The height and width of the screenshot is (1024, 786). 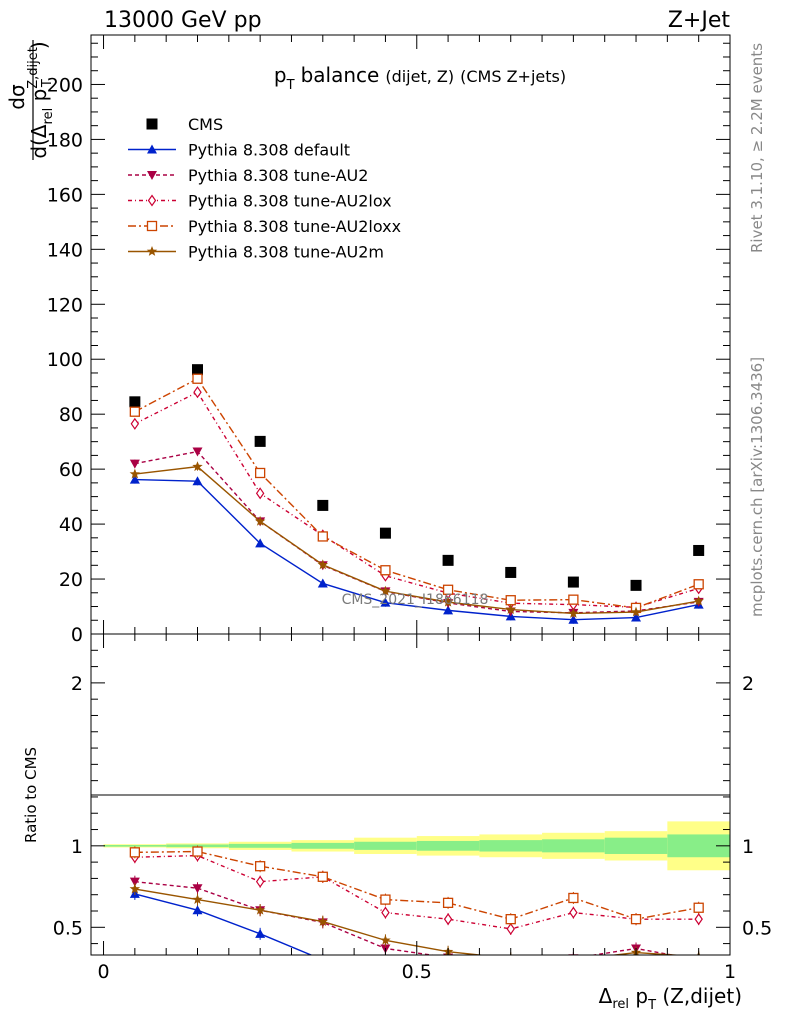 I want to click on legend-label: Pythia 8.308 tune-AU2, so click(x=278, y=175).